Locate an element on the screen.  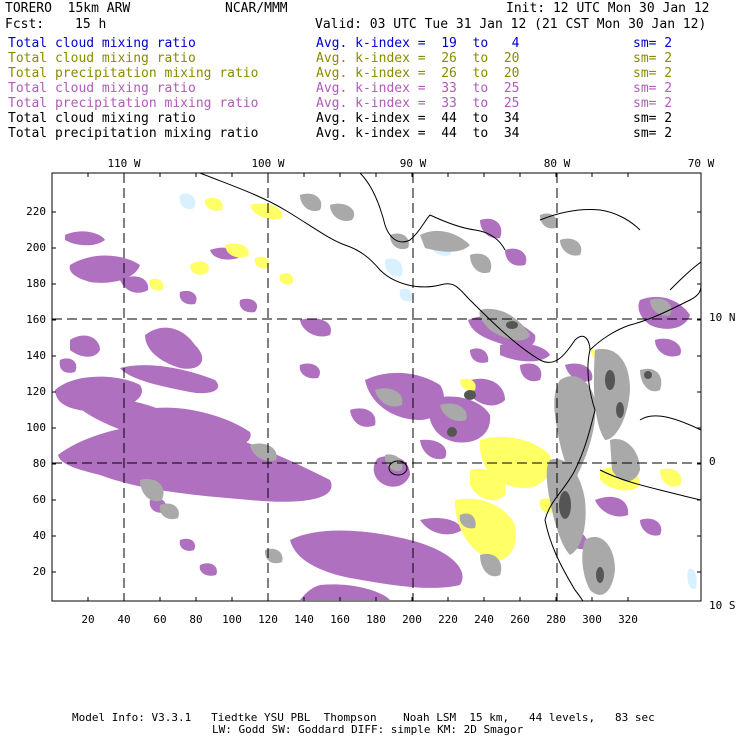
longitude-label: 110 W is located at coordinates (124, 163).